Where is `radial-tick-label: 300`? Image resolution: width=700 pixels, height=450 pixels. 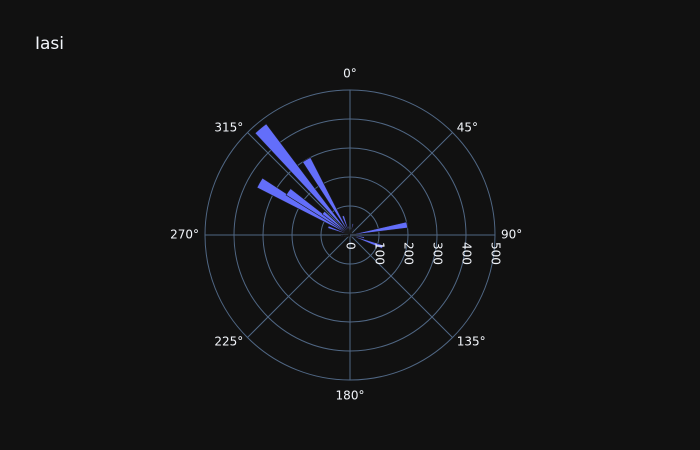
radial-tick-label: 300 is located at coordinates (438, 253).